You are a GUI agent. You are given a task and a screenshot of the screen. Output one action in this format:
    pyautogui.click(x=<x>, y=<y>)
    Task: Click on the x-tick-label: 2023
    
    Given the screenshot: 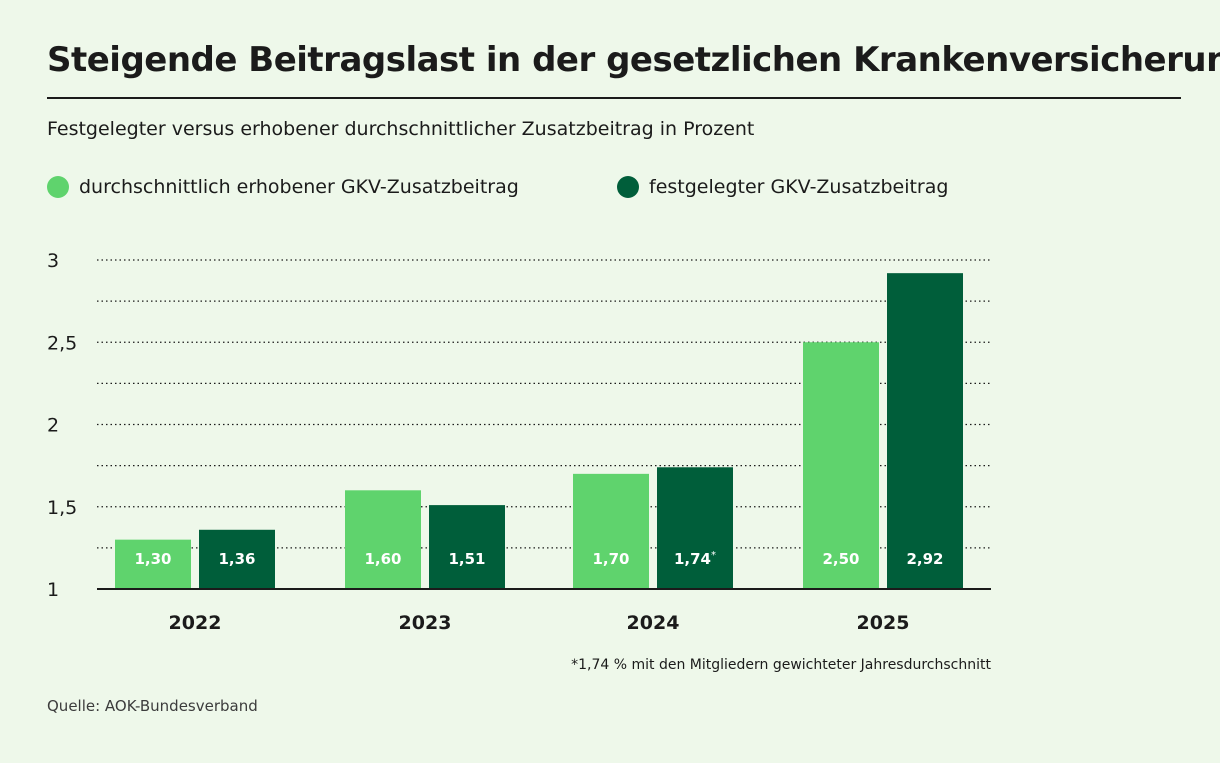 What is the action you would take?
    pyautogui.click(x=425, y=623)
    